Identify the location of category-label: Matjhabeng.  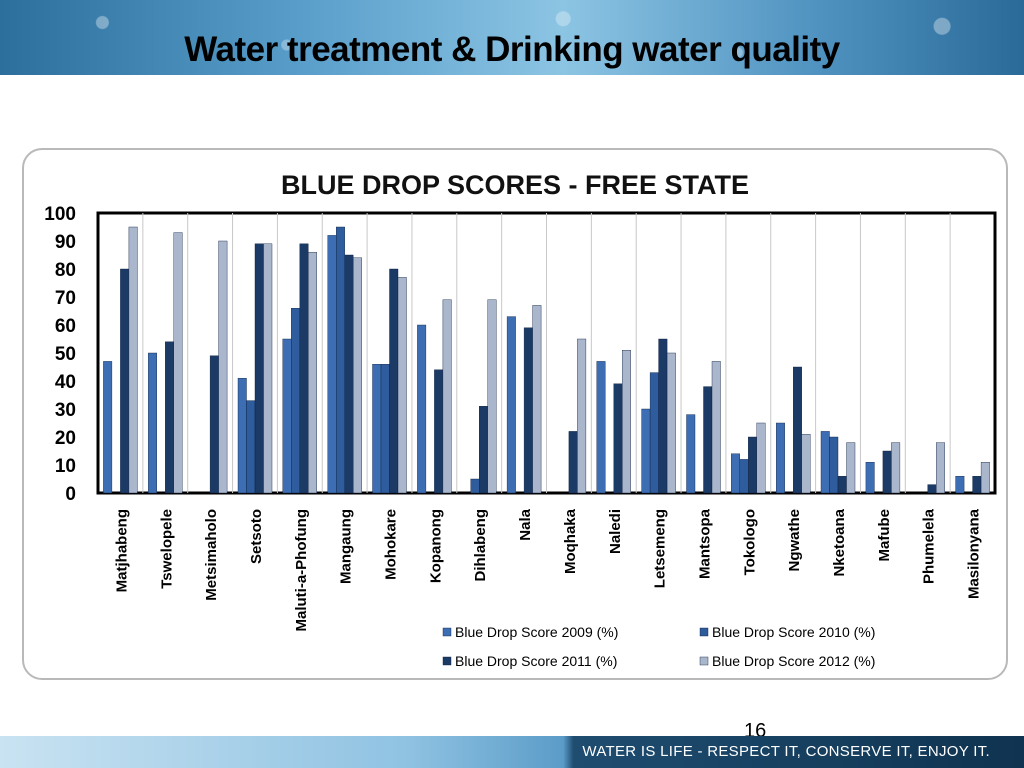
(121, 550).